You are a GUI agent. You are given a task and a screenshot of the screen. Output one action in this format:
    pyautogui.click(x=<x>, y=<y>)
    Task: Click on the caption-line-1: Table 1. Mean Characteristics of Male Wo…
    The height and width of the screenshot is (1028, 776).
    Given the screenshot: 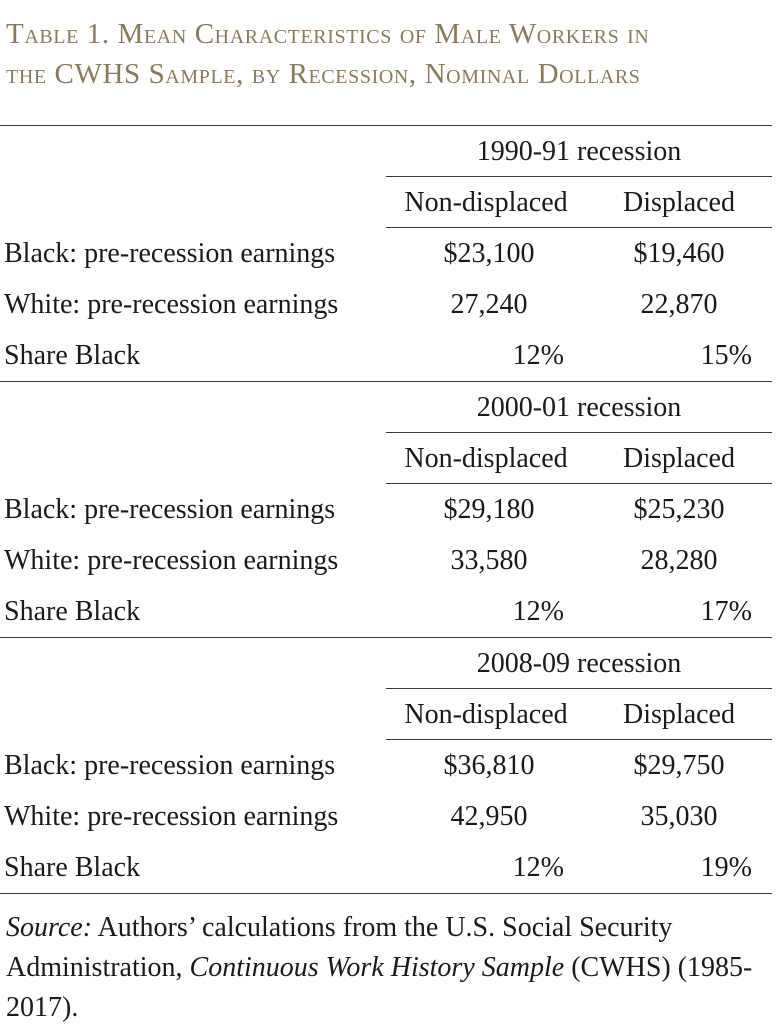 What is the action you would take?
    pyautogui.click(x=328, y=34)
    